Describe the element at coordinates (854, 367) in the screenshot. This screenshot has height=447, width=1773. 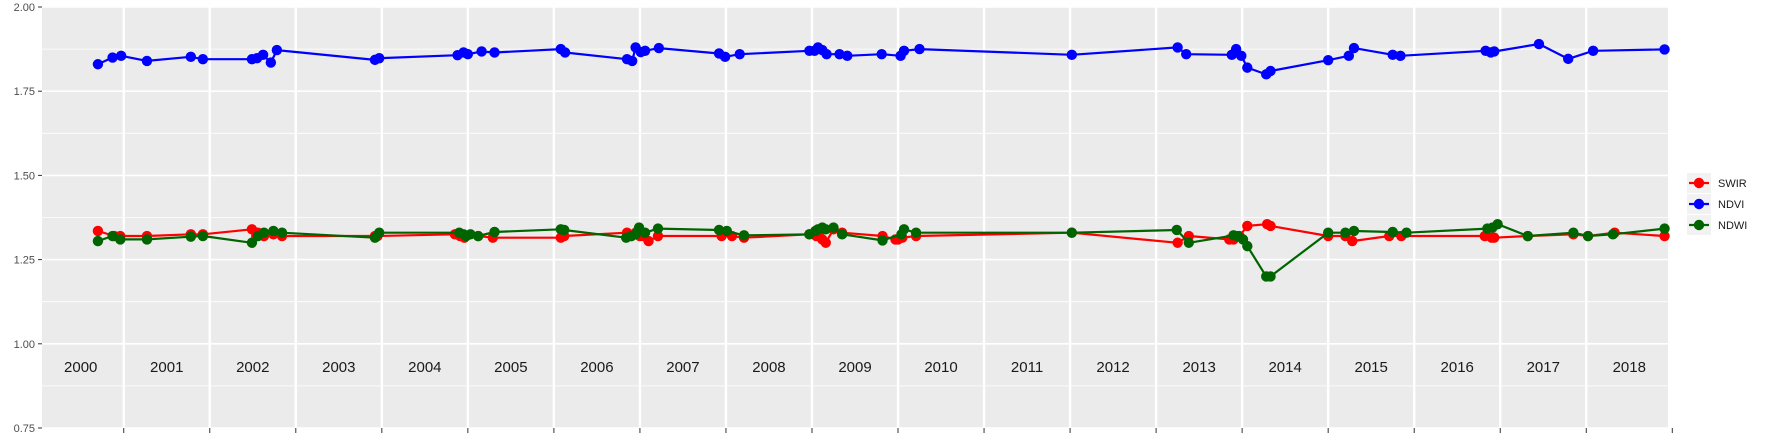
I see `year-label: 2009` at that location.